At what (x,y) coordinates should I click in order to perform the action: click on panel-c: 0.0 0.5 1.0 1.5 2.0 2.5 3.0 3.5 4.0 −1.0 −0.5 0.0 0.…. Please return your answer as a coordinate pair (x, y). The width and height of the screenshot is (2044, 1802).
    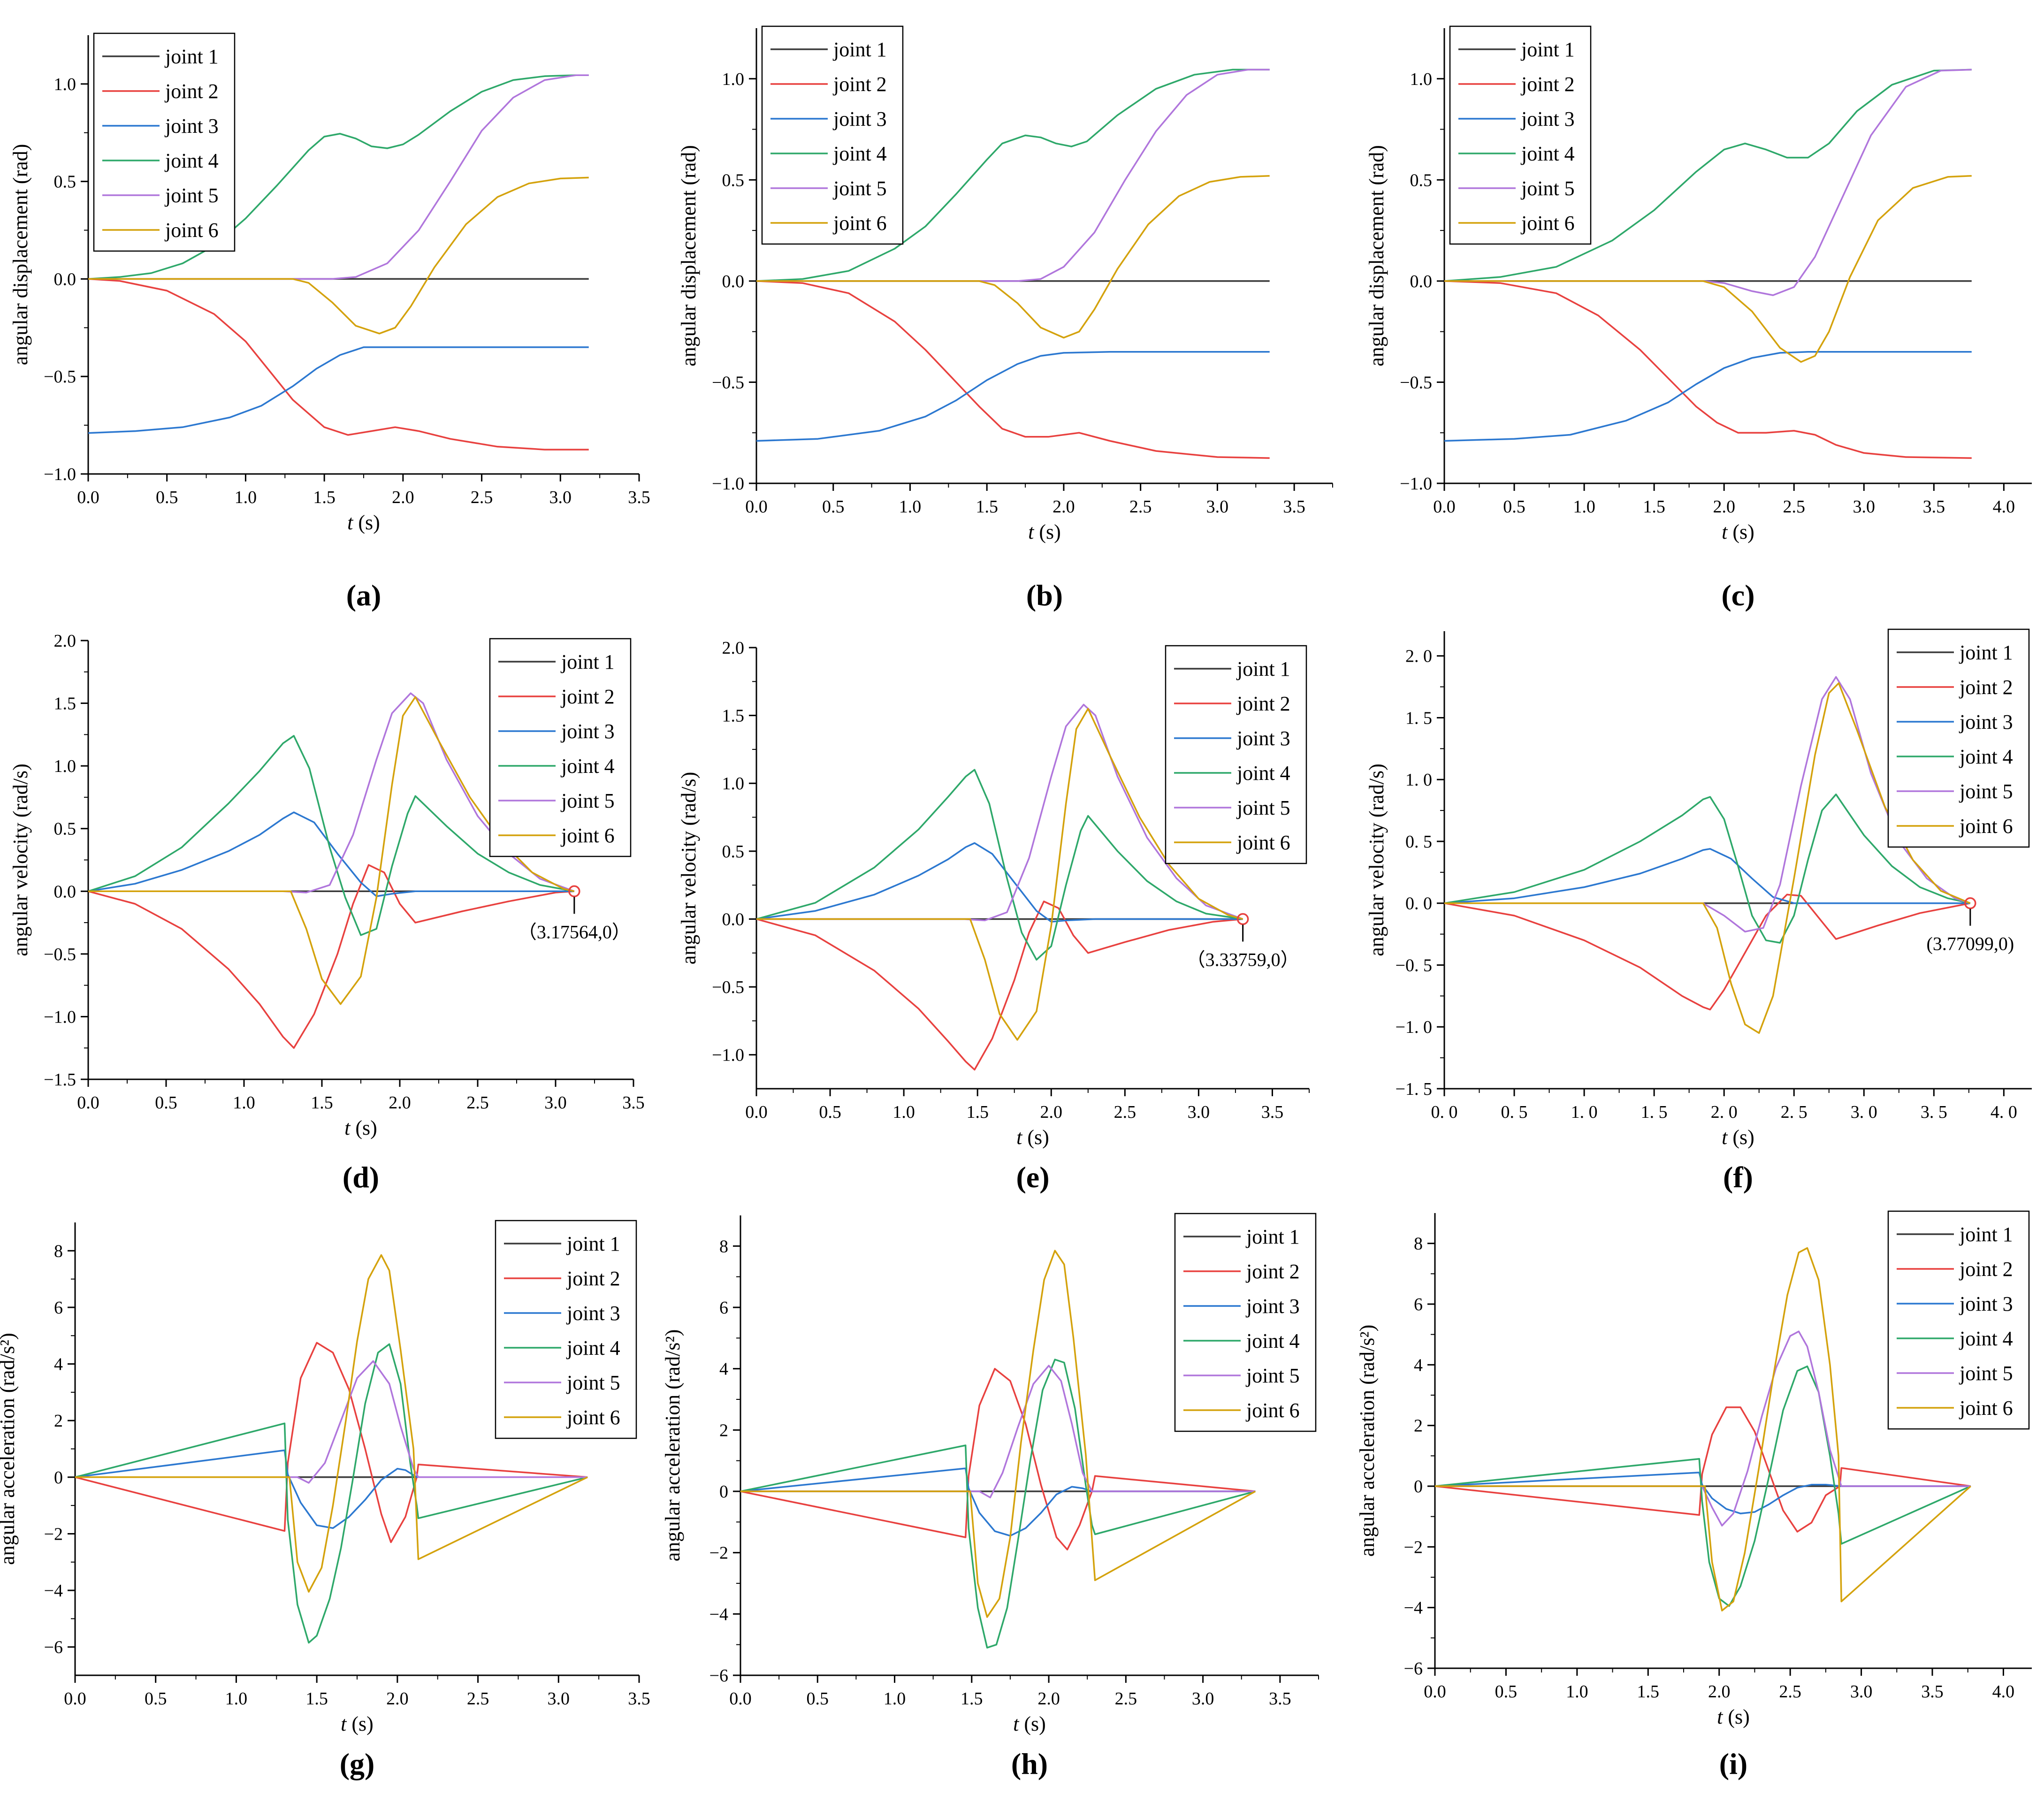
    Looking at the image, I should click on (1698, 319).